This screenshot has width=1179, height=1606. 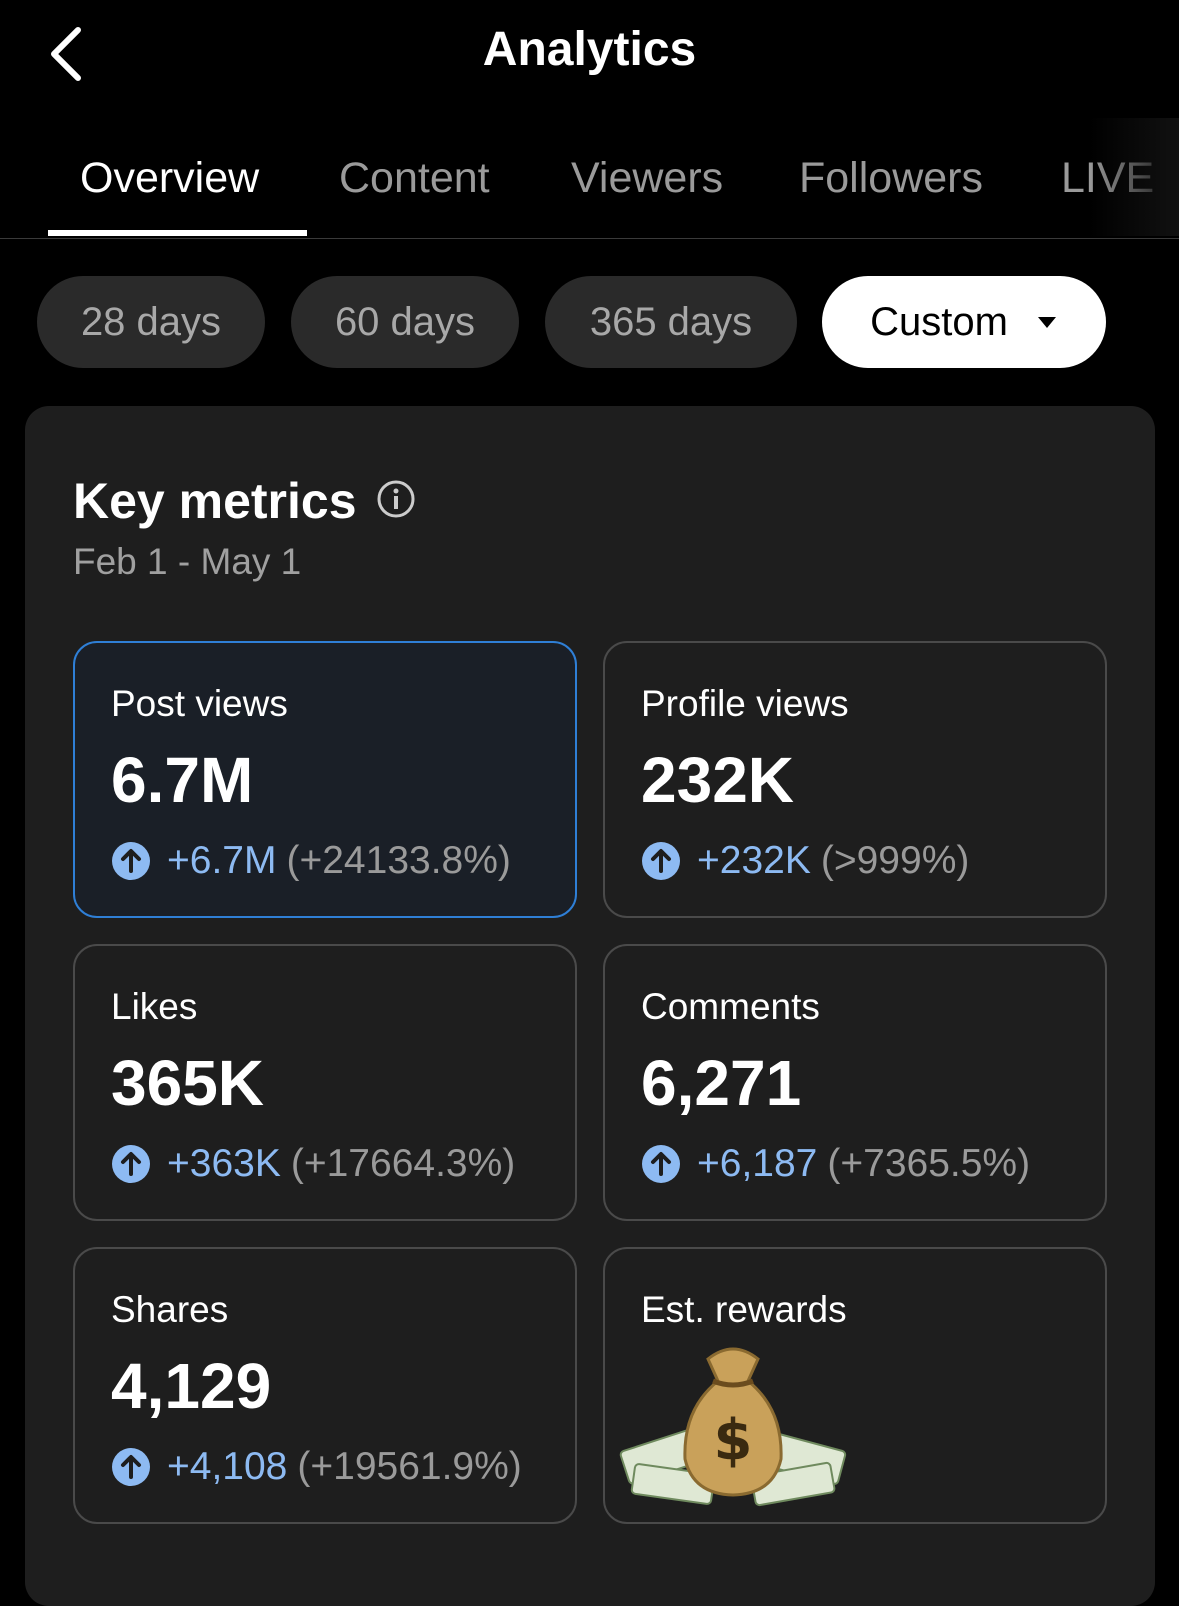 What do you see at coordinates (187, 561) in the screenshot?
I see `date-range: Feb 1 - May 1` at bounding box center [187, 561].